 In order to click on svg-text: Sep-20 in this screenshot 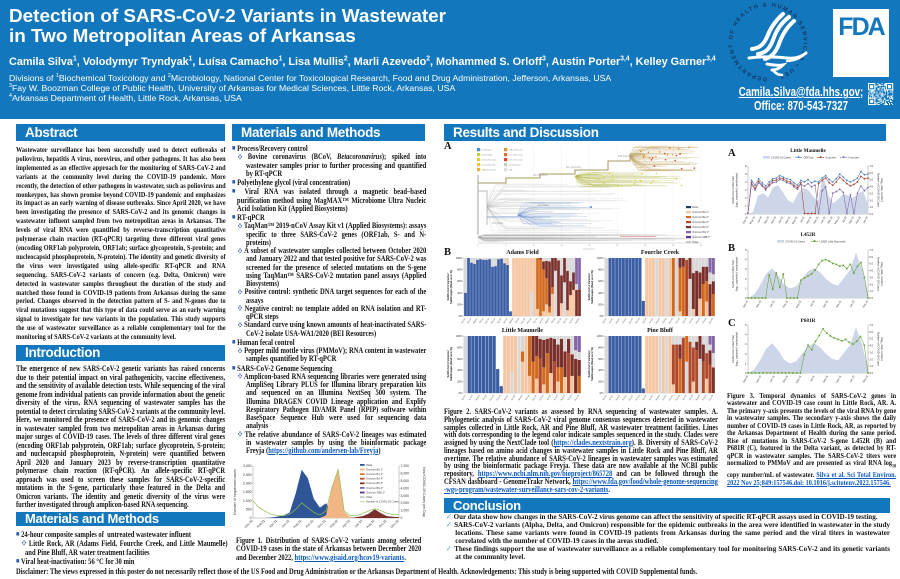, I will do `click(766, 219)`.